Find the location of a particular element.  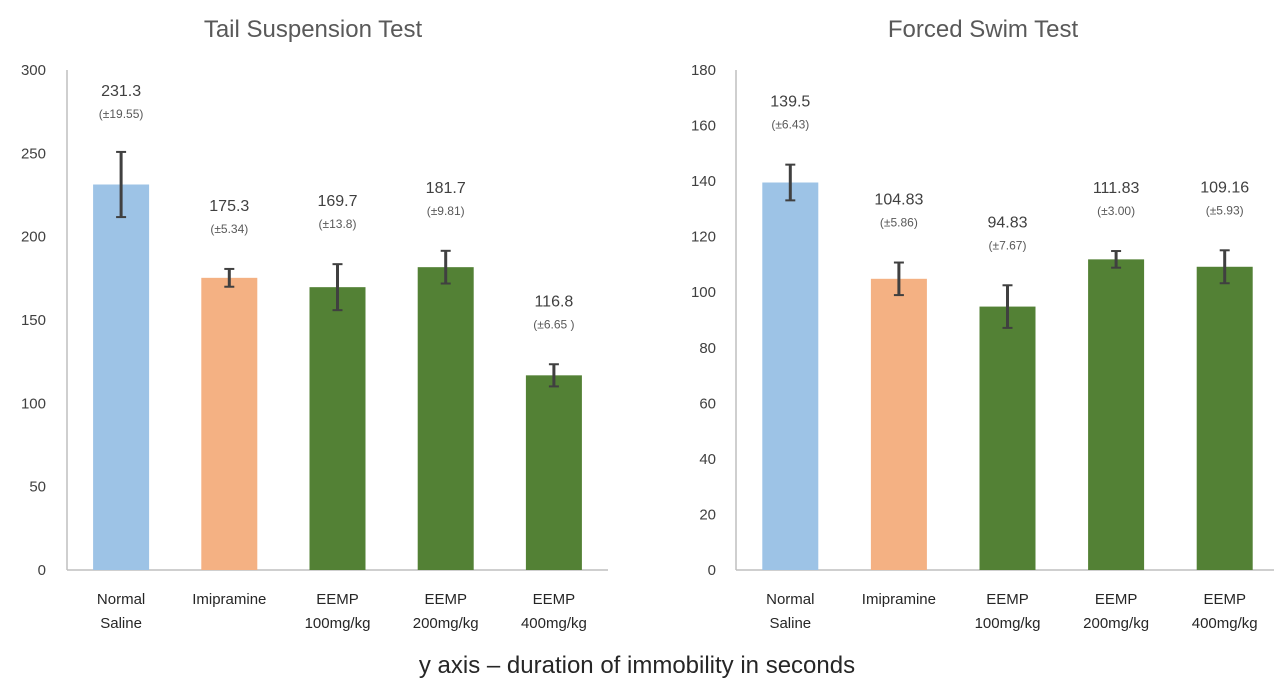

chart1-error-label: (±19.55) is located at coordinates (121, 114).